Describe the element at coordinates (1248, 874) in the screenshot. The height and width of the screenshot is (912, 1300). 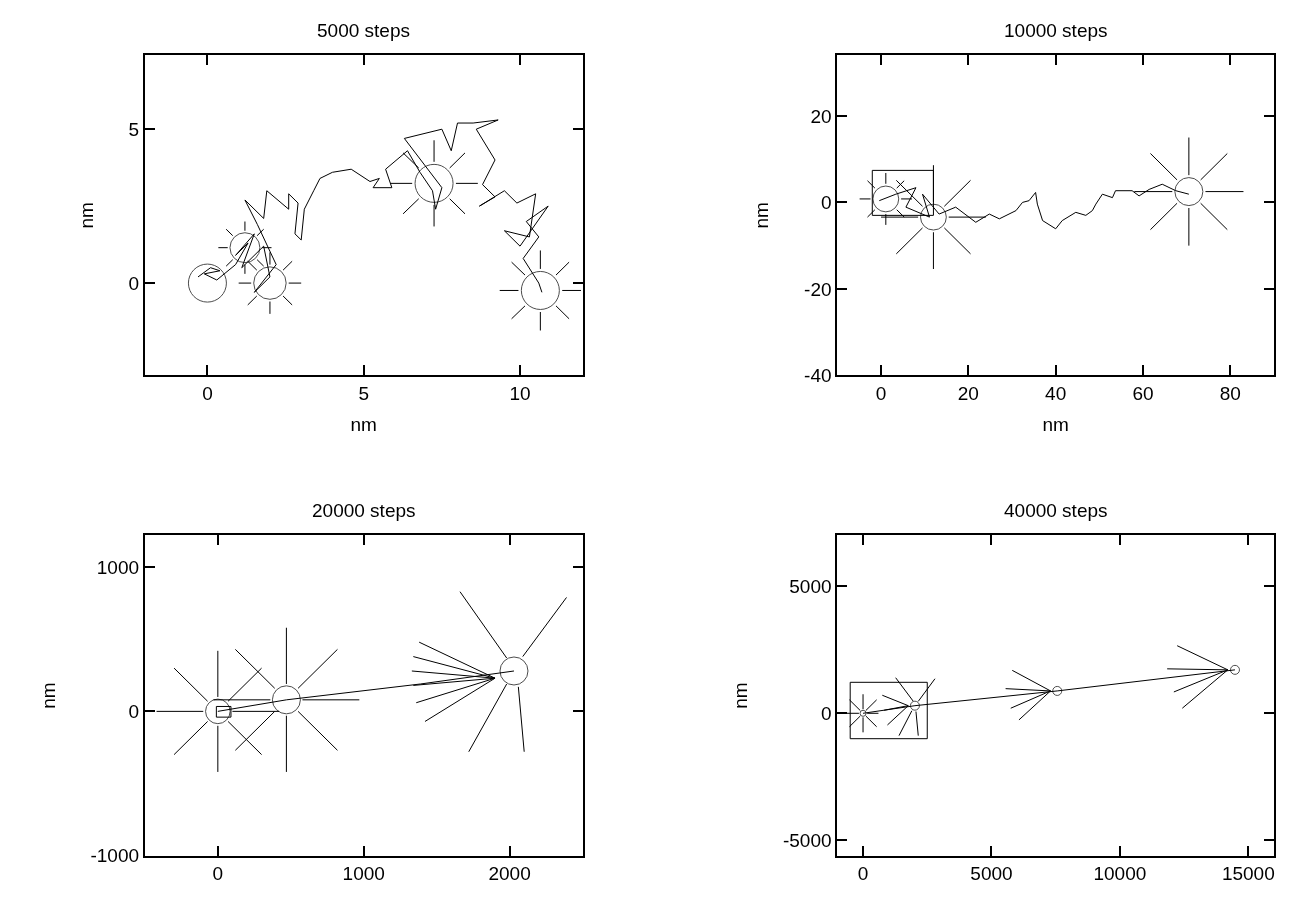
I see `x-tick-label: 15000` at that location.